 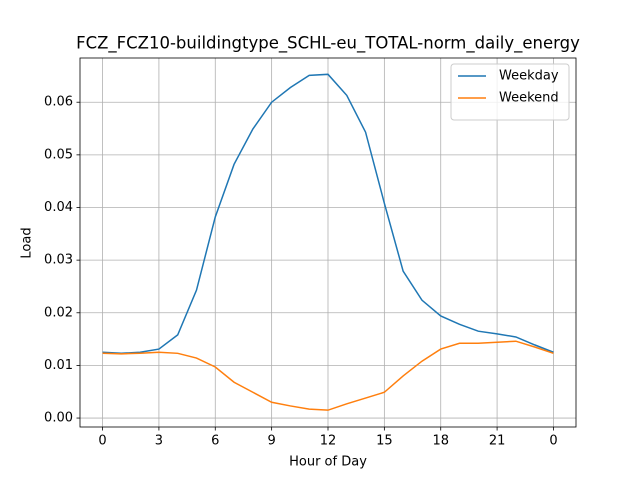 I want to click on series-line, so click(x=328, y=375).